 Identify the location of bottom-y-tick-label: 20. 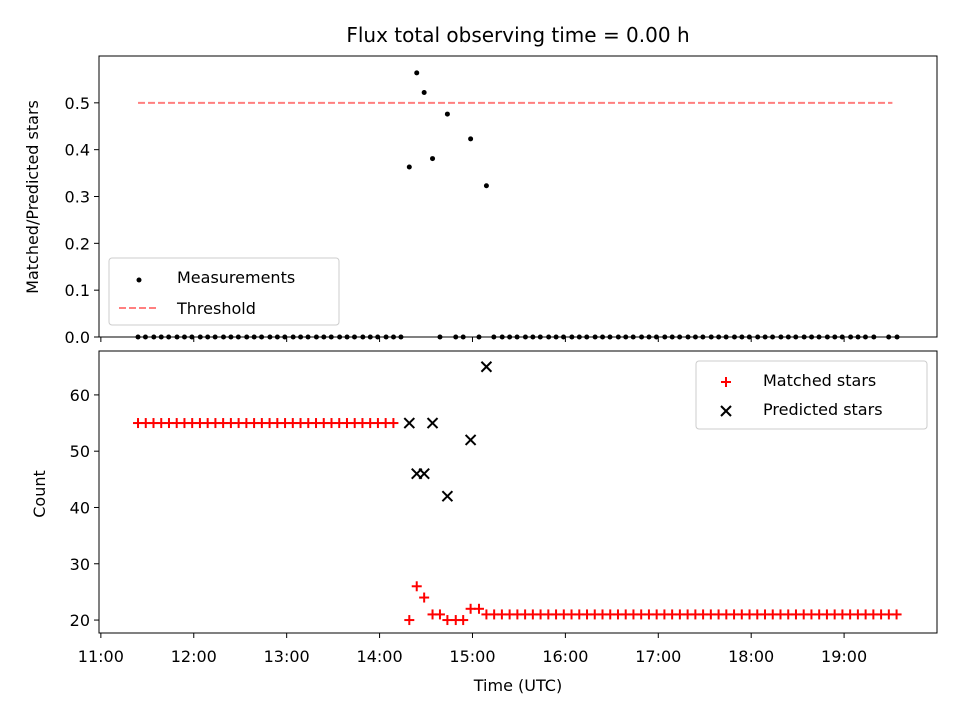
(80, 620).